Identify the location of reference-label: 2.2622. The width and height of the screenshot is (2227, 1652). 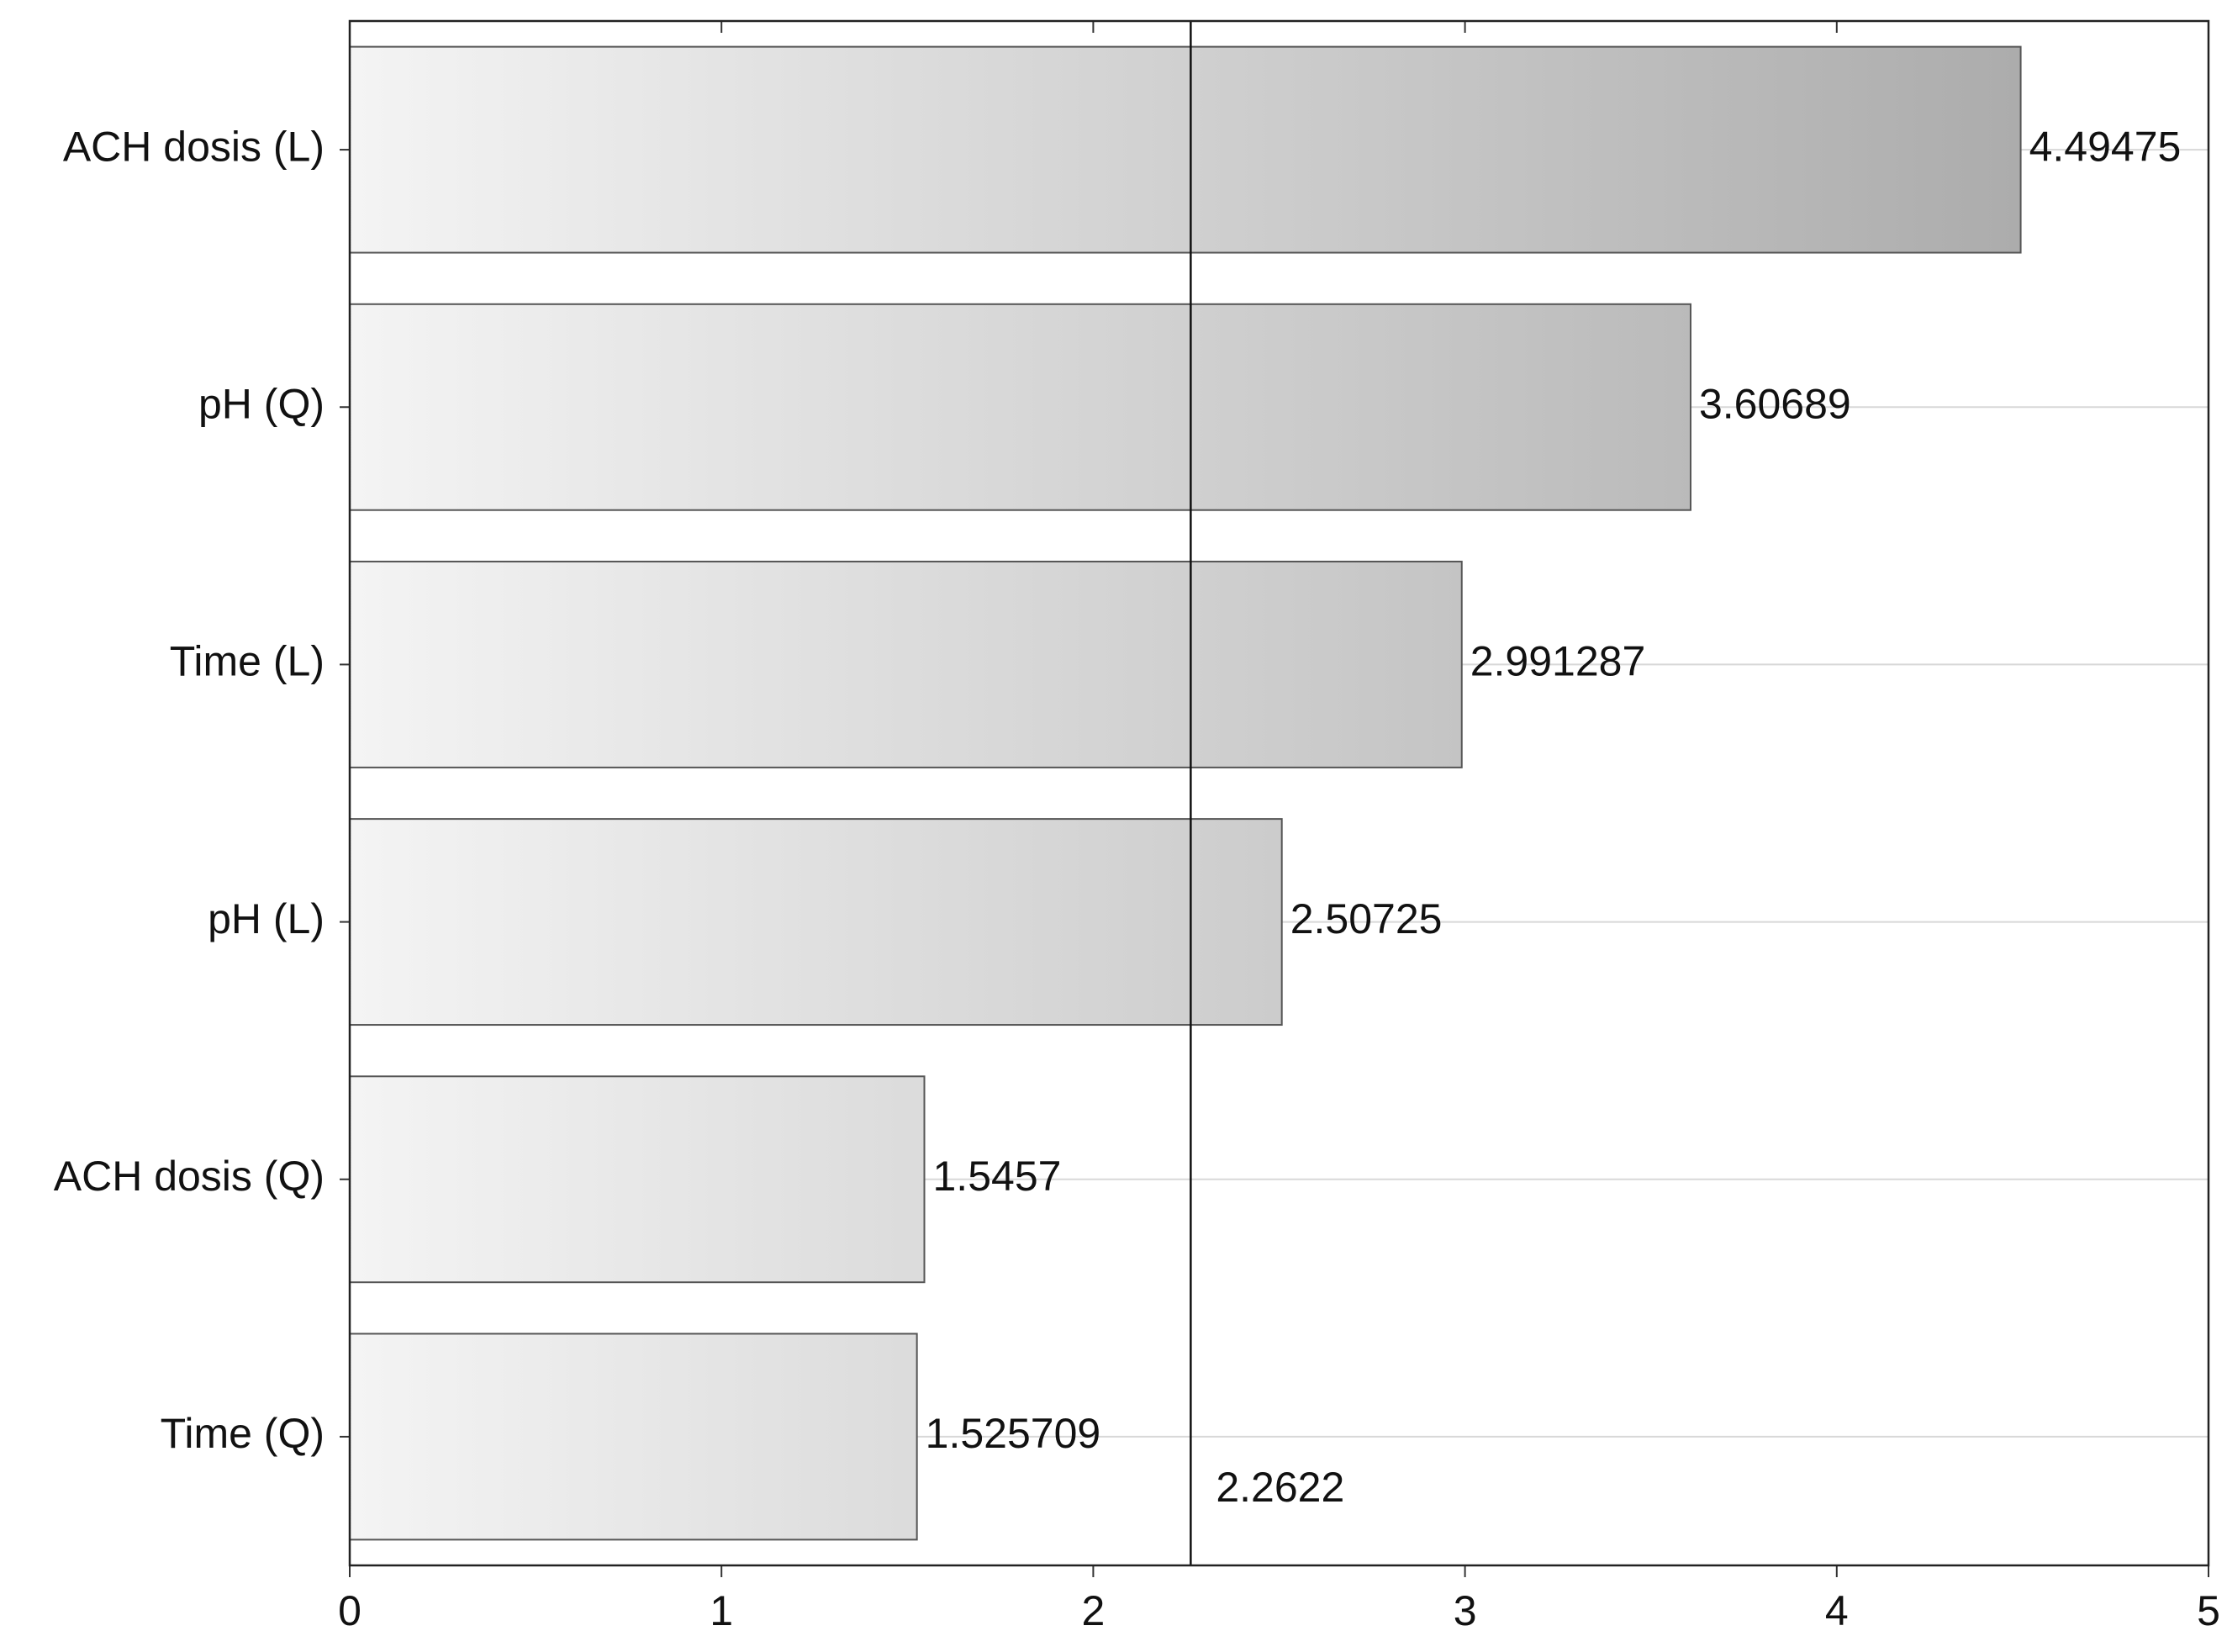
(1280, 1487).